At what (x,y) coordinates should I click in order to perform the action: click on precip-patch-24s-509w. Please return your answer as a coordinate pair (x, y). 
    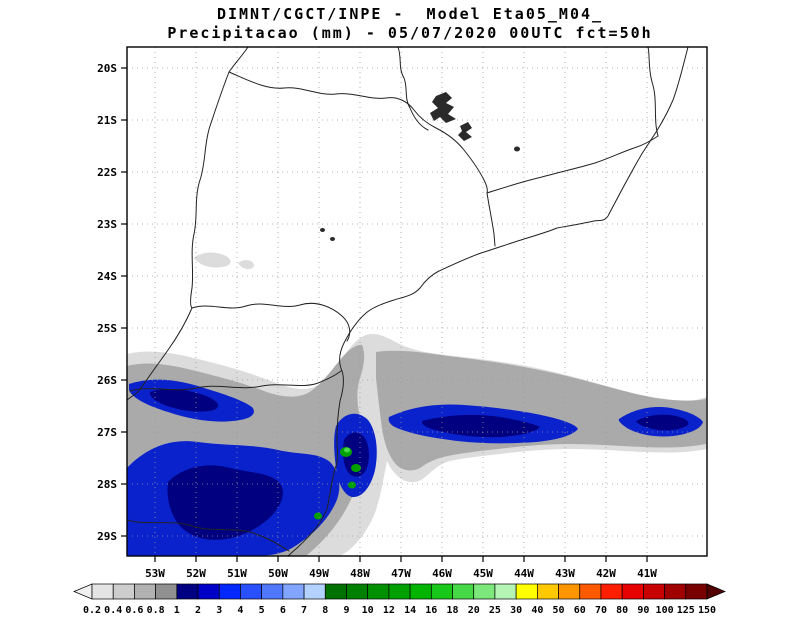
    Looking at the image, I should click on (246, 265).